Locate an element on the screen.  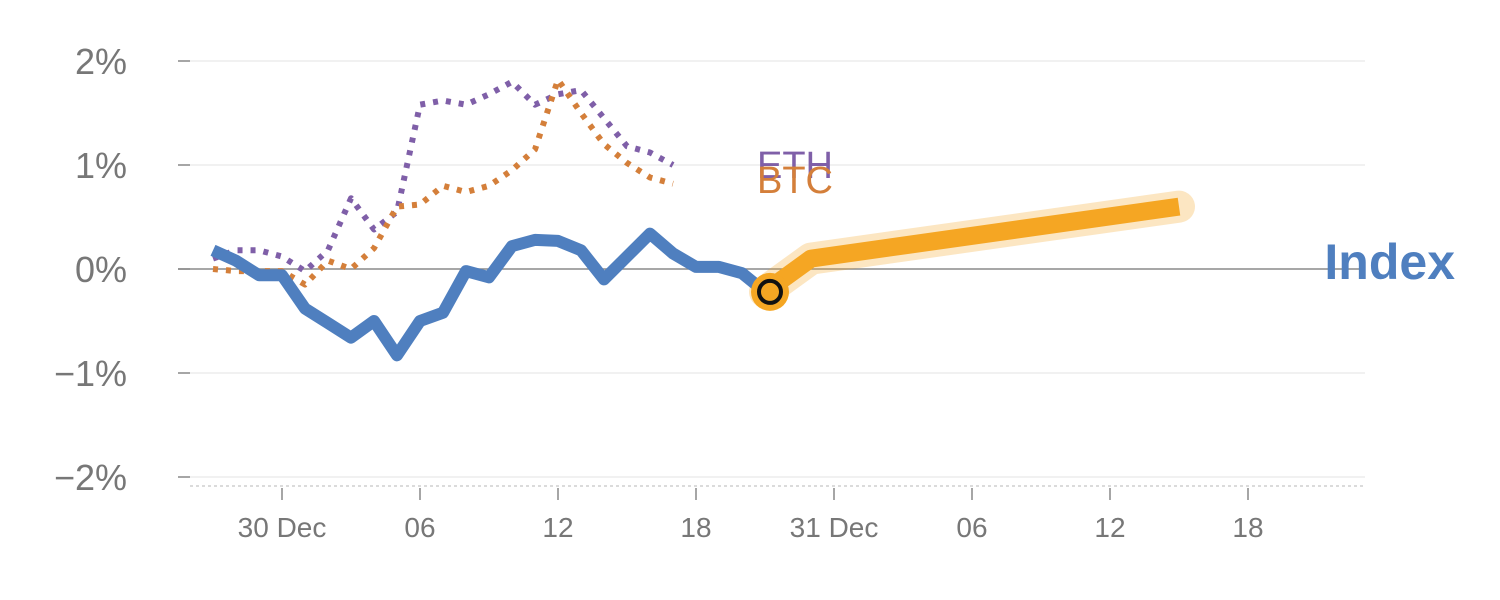
y-tick-label: −2% is located at coordinates (90, 477).